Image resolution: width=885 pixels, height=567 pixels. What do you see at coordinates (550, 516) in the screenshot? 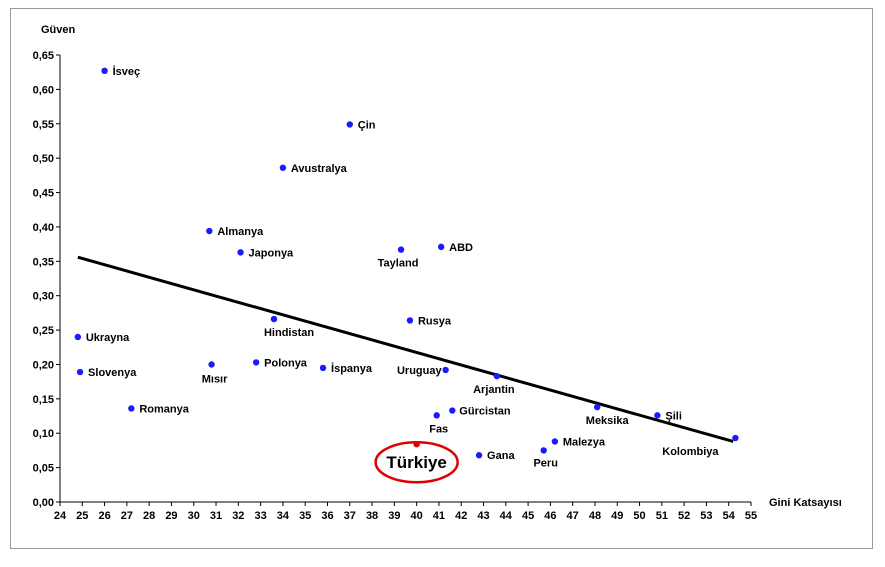
I see `x-tick-label: 46` at bounding box center [550, 516].